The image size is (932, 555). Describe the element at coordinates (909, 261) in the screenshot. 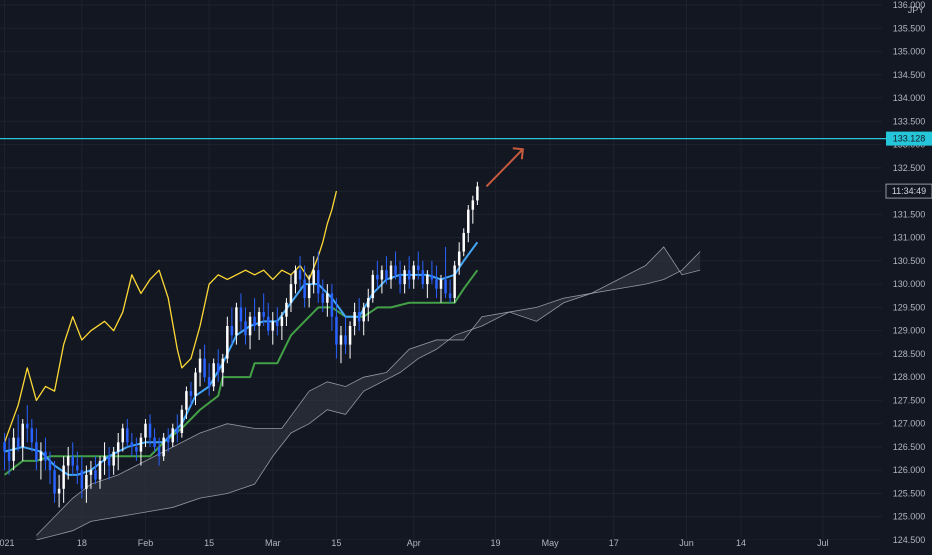

I see `price-tick-label: 130.500` at that location.